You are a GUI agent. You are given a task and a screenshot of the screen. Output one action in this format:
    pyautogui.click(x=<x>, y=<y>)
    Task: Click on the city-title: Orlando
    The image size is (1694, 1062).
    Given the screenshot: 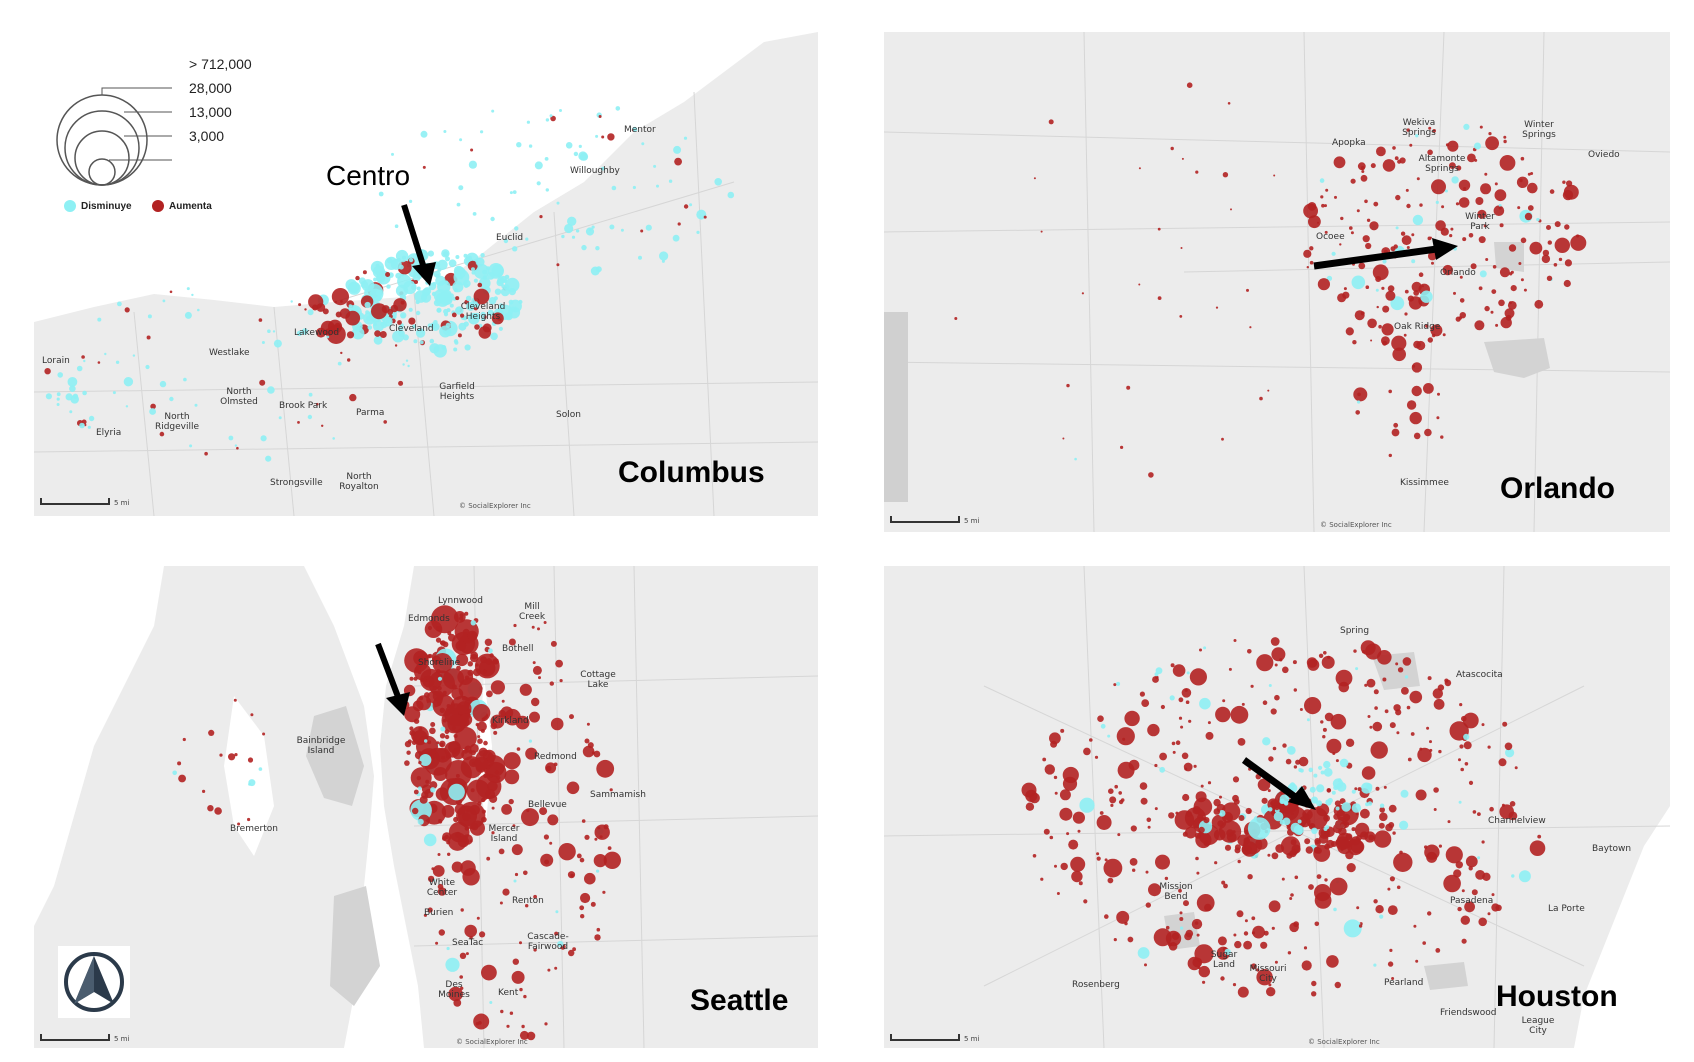 What is the action you would take?
    pyautogui.click(x=1558, y=488)
    